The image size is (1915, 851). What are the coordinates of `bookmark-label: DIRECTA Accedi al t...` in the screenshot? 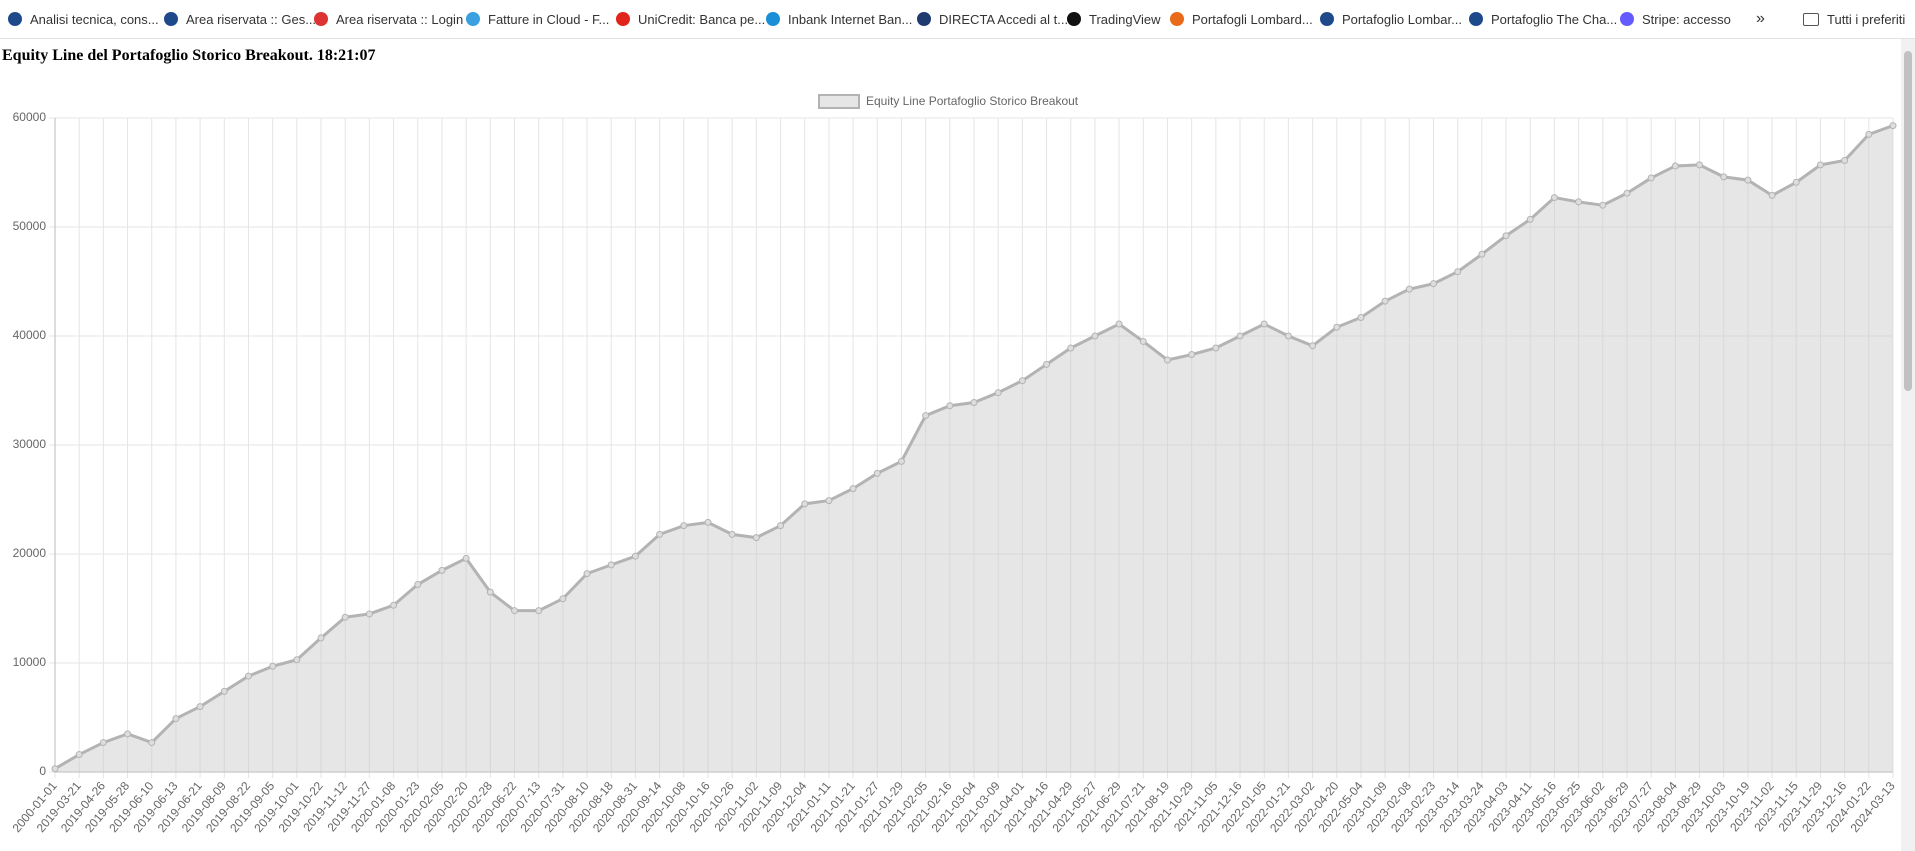 It's located at (1004, 19).